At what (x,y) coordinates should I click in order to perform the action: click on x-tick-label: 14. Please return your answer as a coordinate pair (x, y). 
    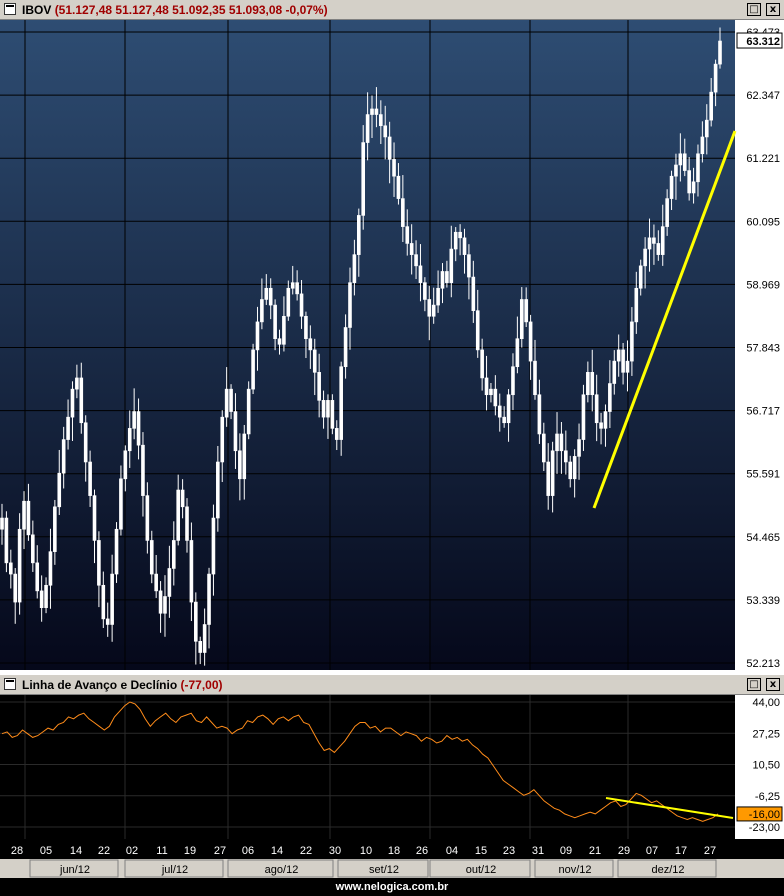
    Looking at the image, I should click on (277, 851).